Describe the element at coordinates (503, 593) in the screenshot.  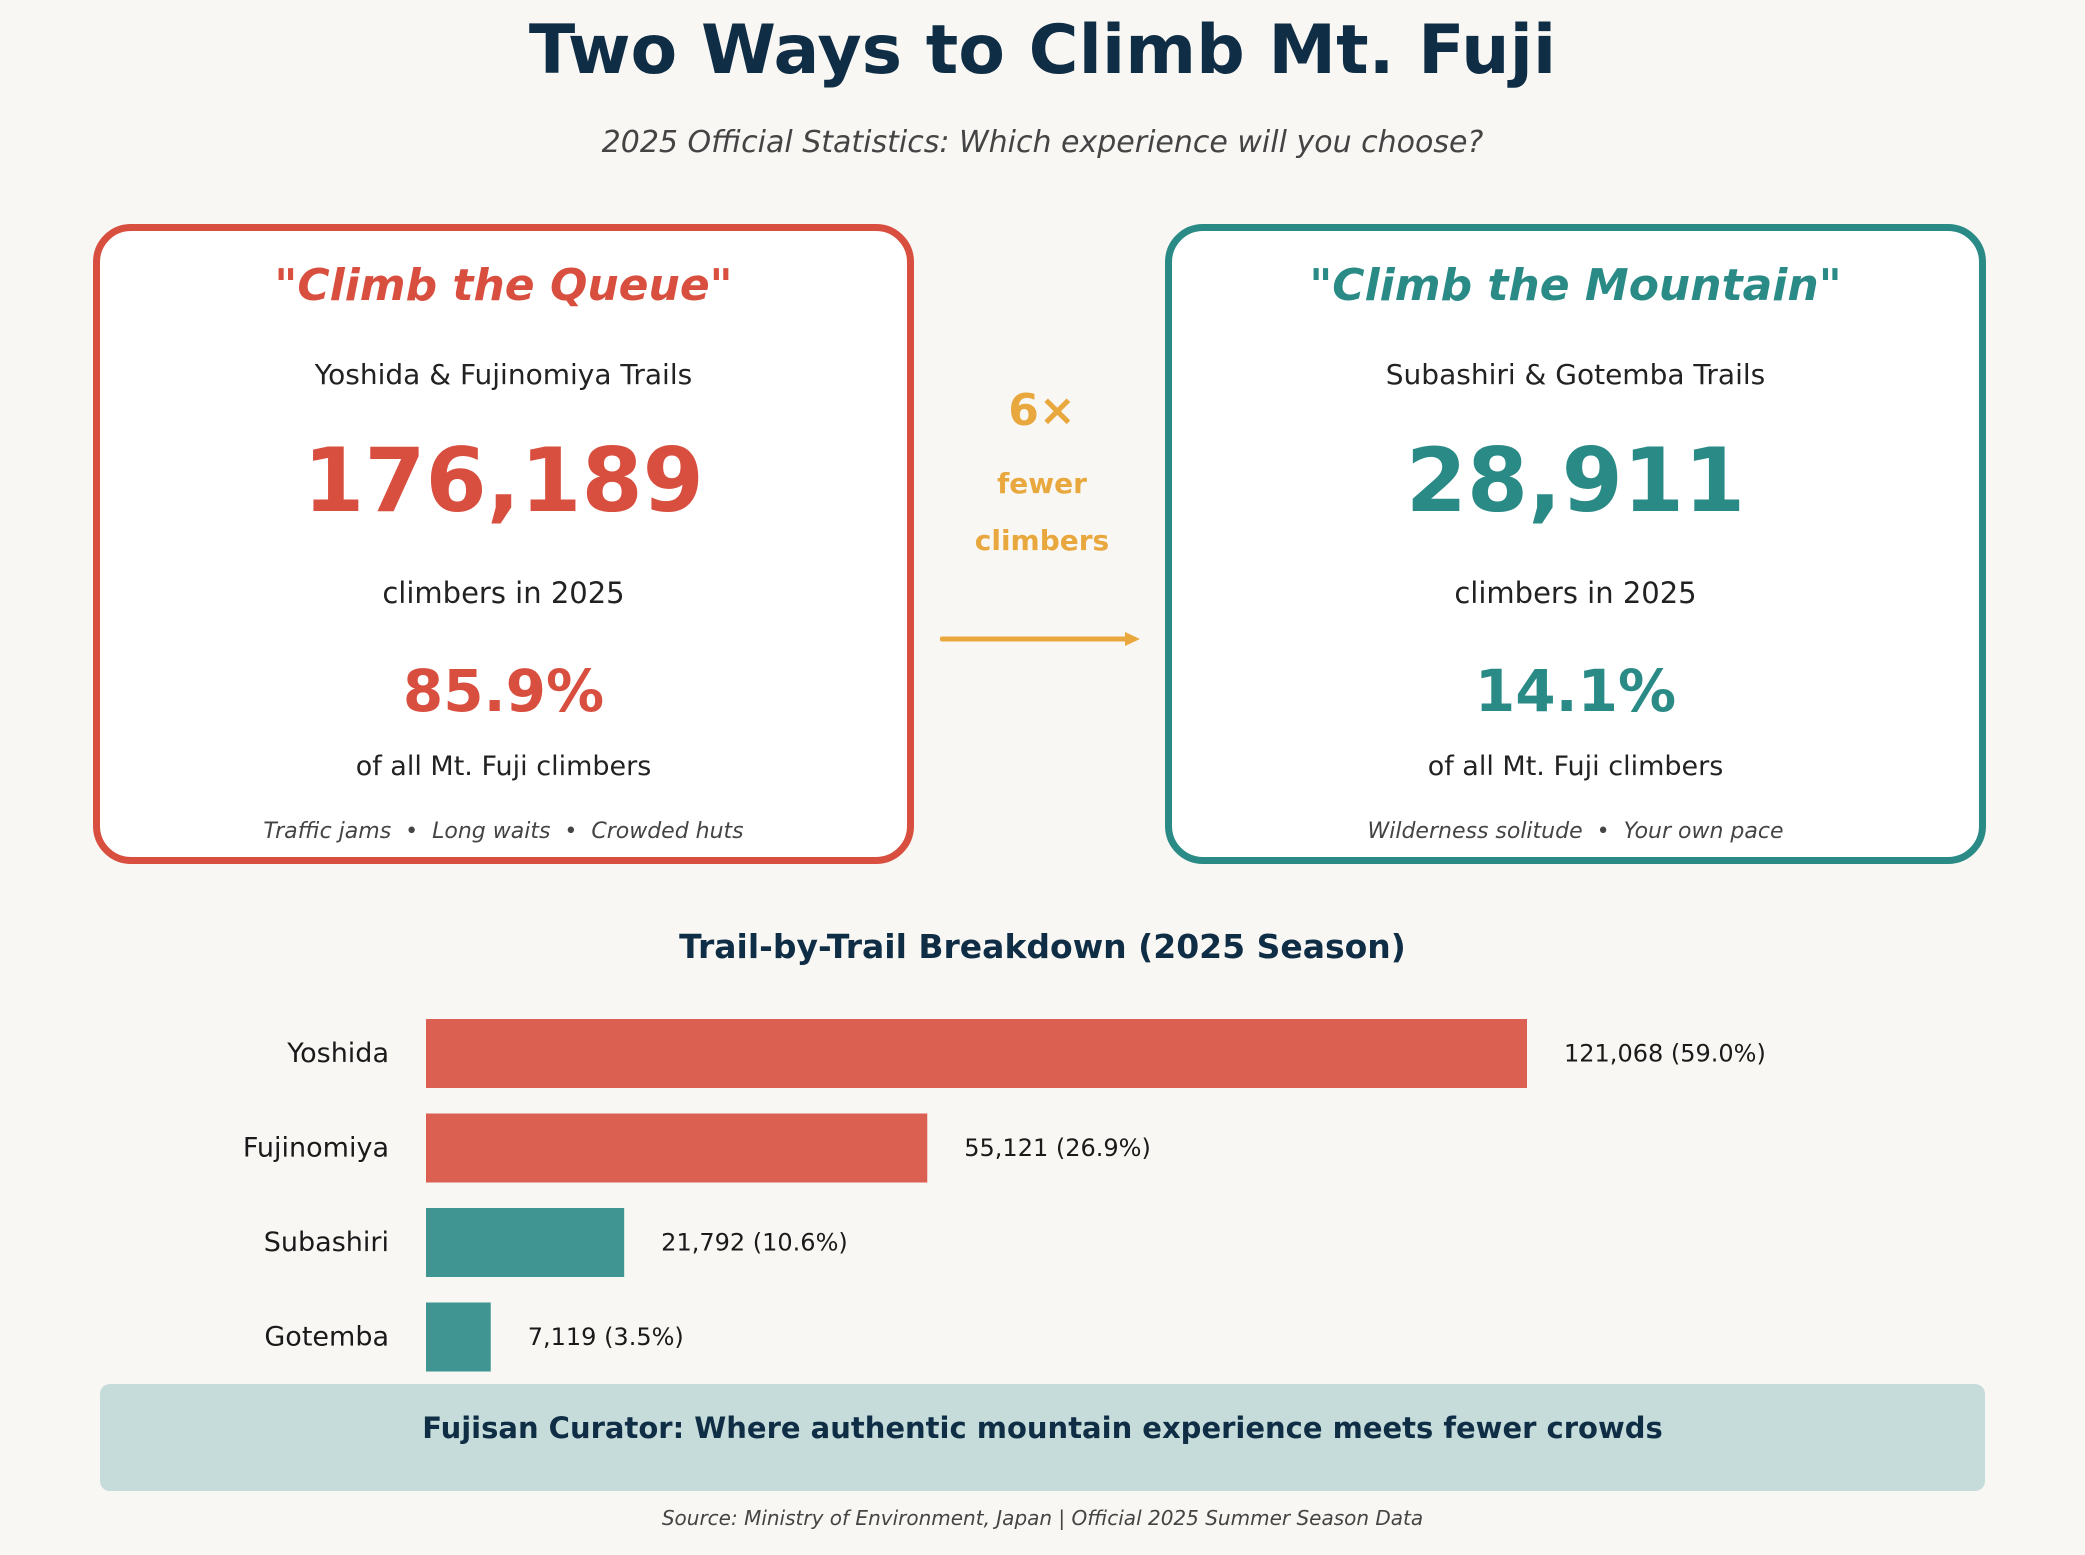
I see `queue-card-count-caption: climbers in 2025` at that location.